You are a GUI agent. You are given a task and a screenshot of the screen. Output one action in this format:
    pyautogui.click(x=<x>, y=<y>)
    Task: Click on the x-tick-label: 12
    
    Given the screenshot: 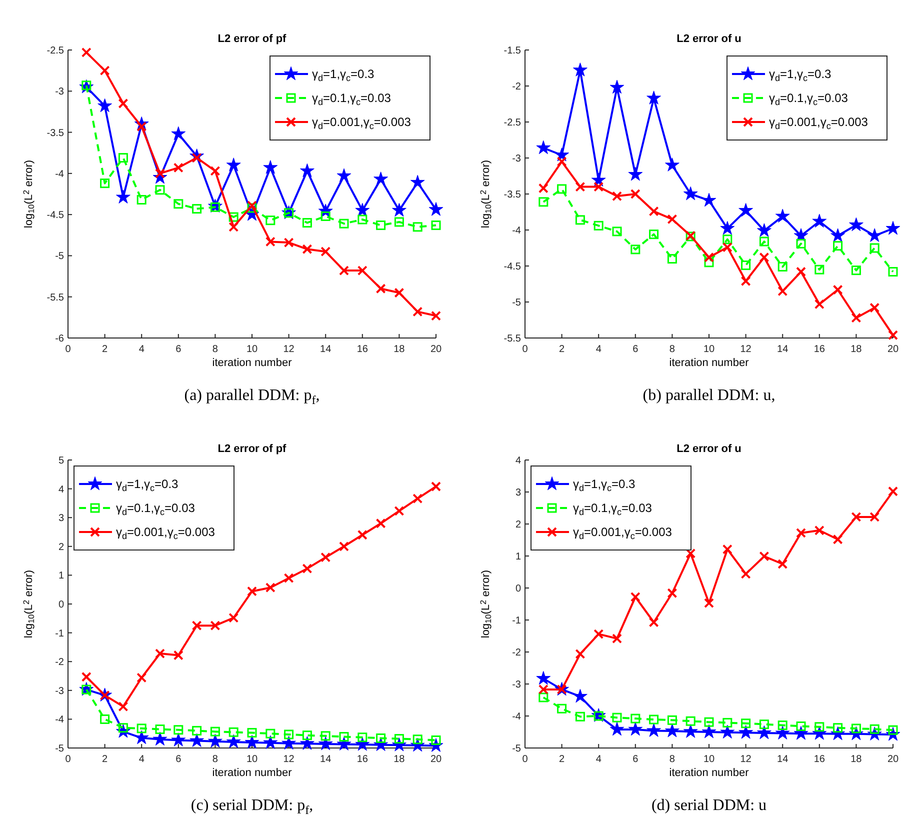 What is the action you would take?
    pyautogui.click(x=746, y=759)
    